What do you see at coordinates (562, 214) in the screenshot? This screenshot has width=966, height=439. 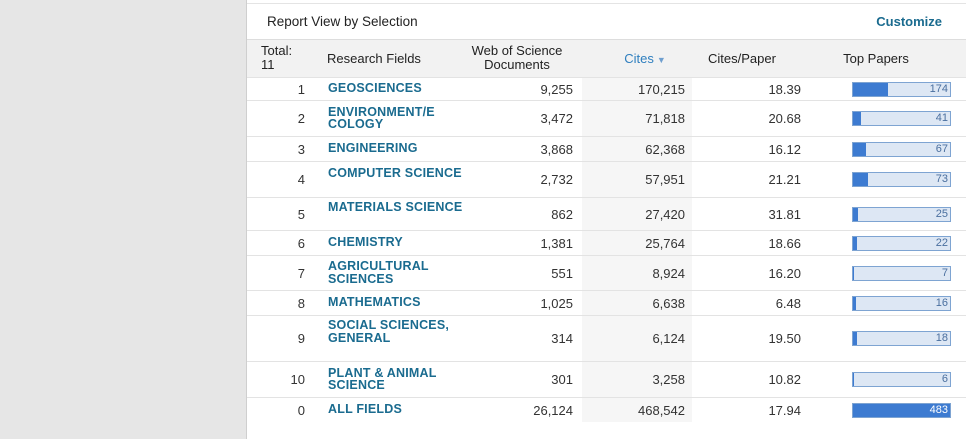 I see `wos-documents-value: 862` at bounding box center [562, 214].